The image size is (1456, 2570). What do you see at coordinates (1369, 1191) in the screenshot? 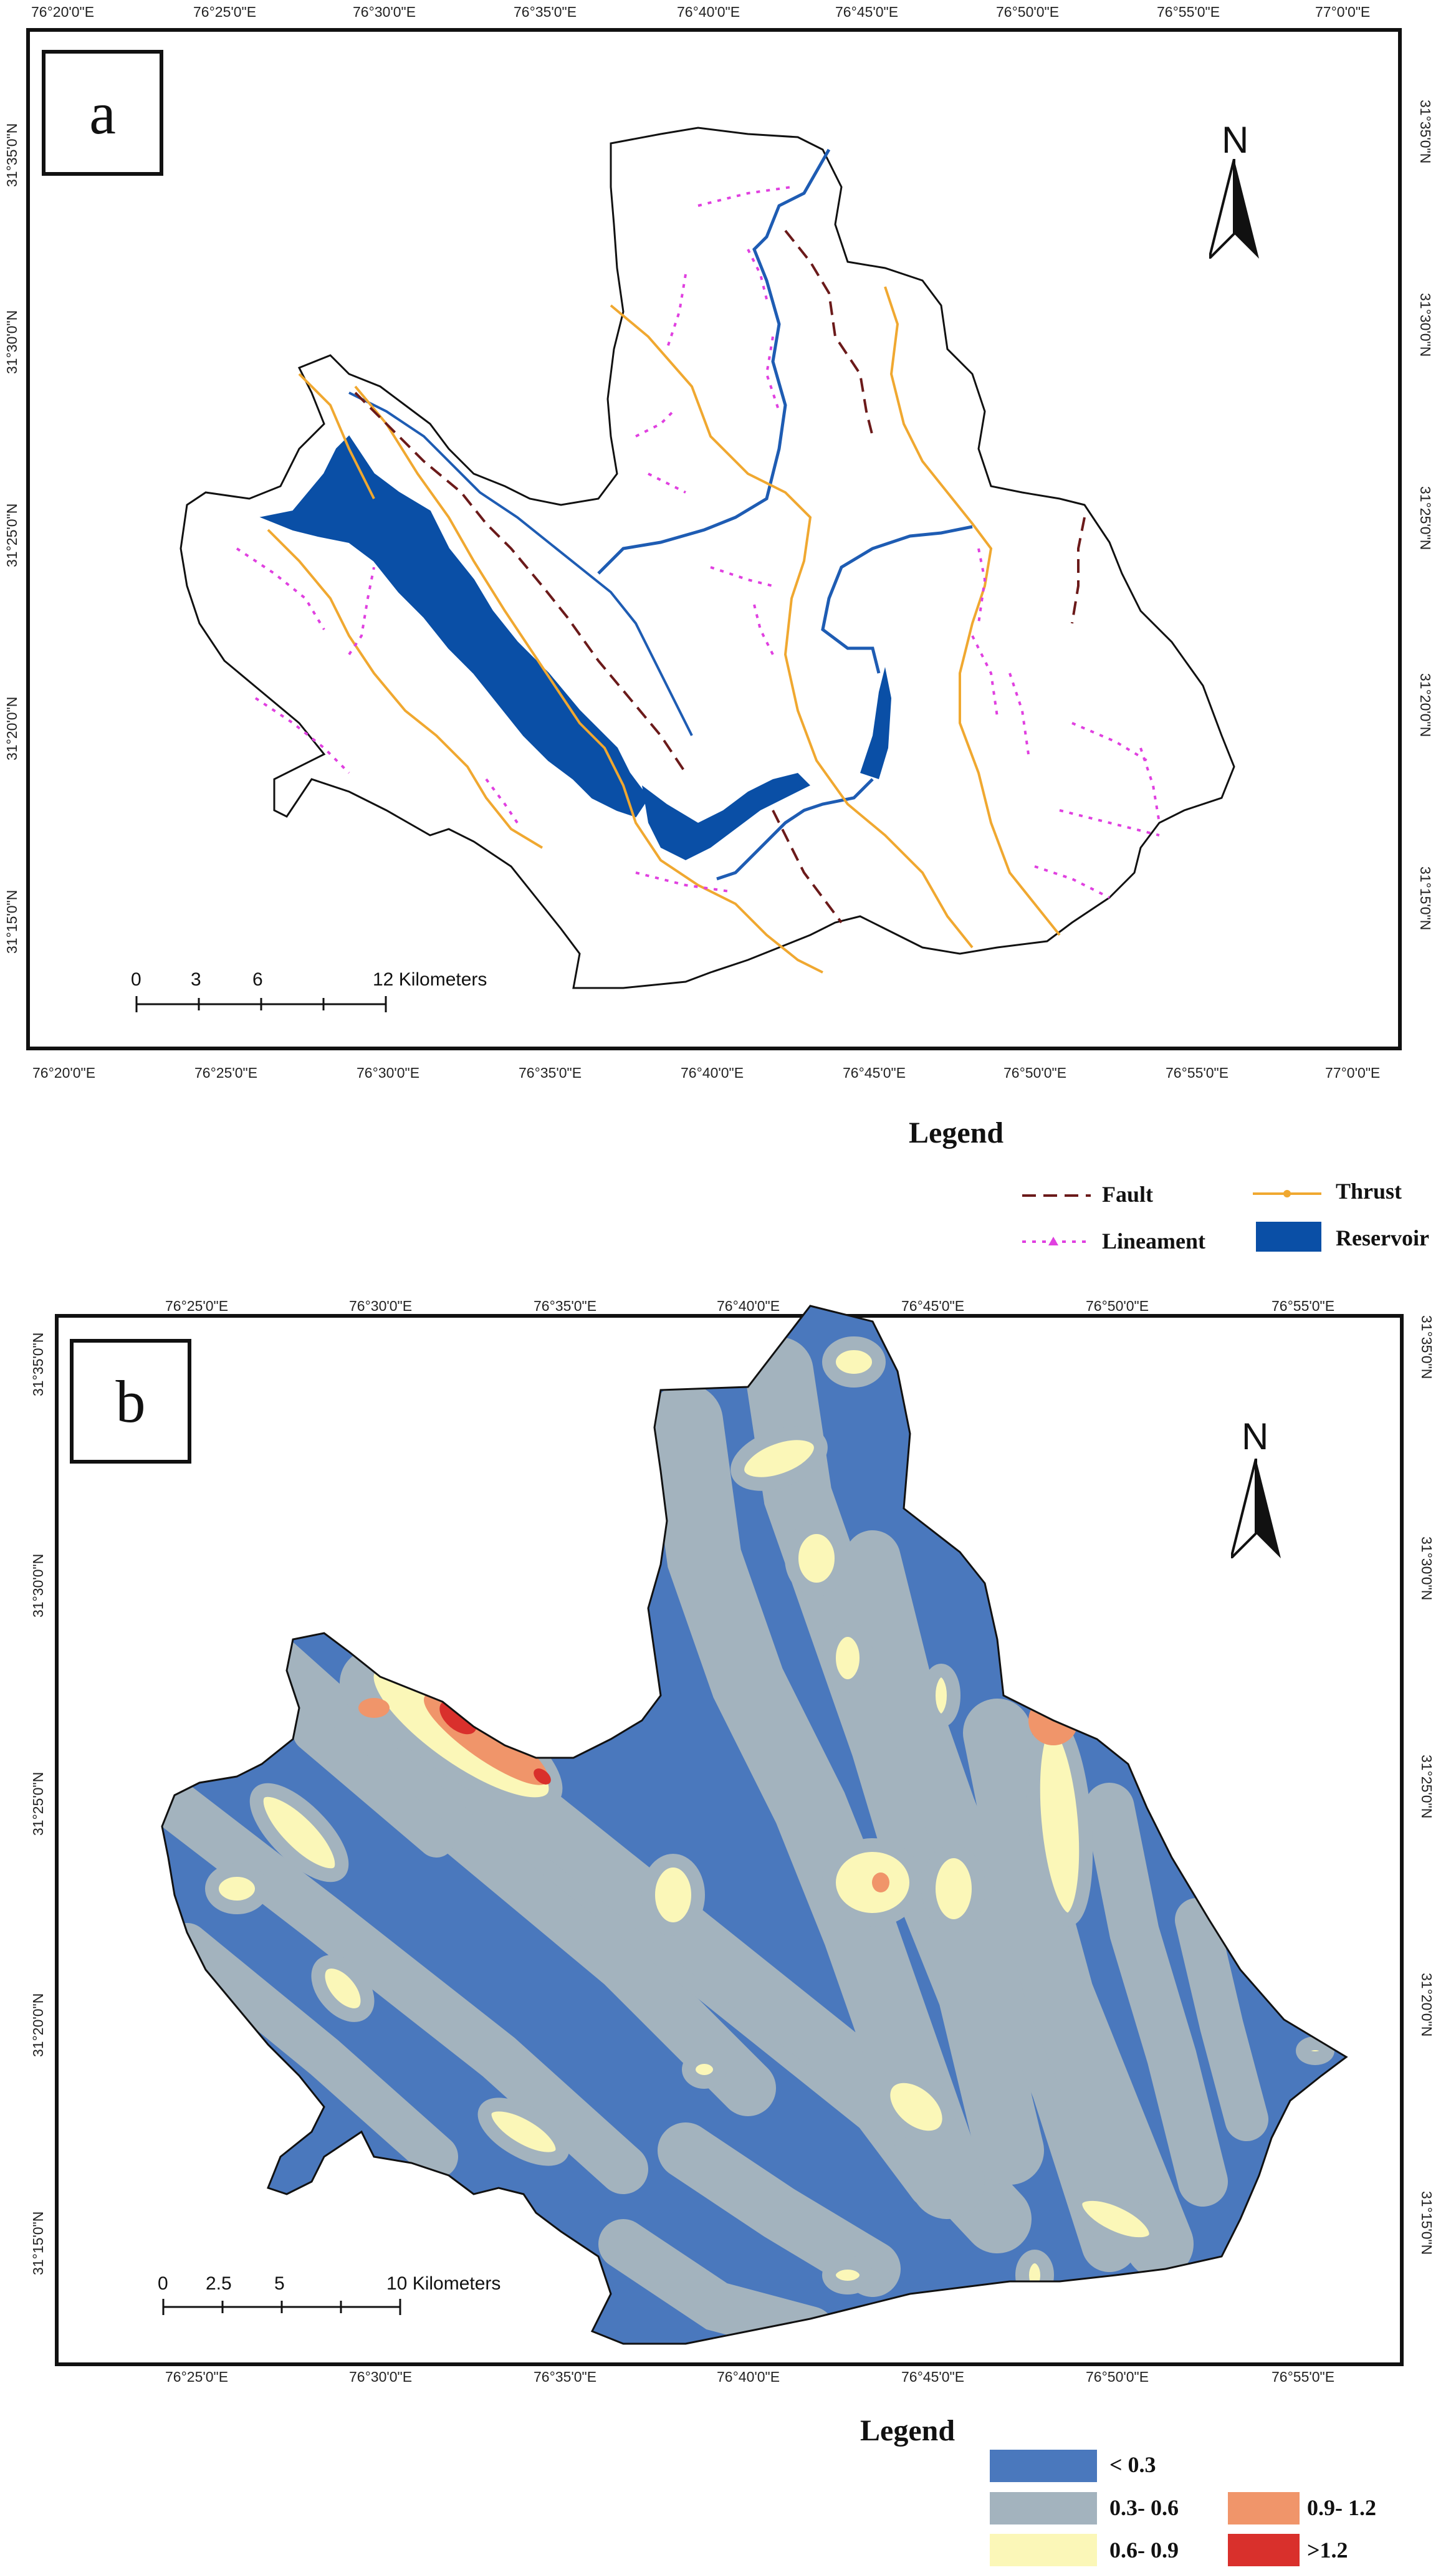
I see `legend-item-label: Thrust` at bounding box center [1369, 1191].